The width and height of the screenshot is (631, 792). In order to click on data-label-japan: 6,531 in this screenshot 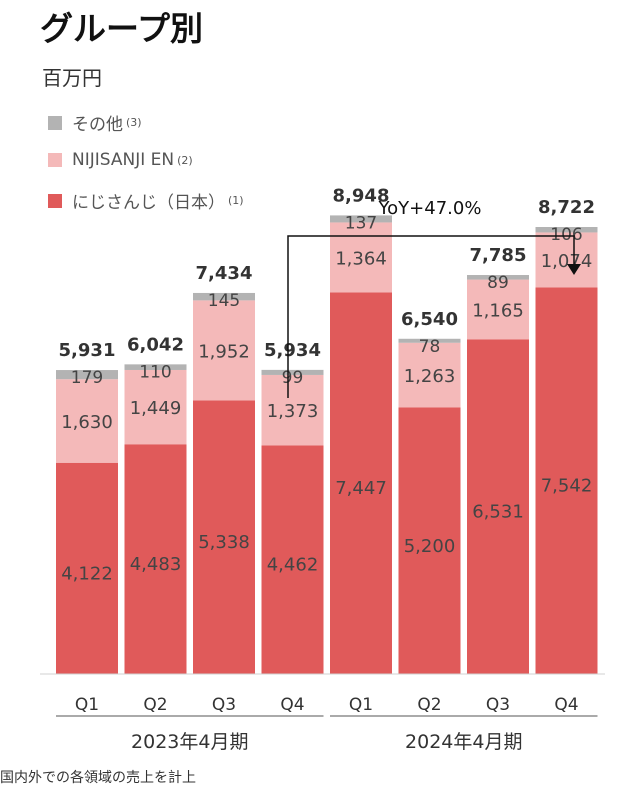, I will do `click(498, 512)`.